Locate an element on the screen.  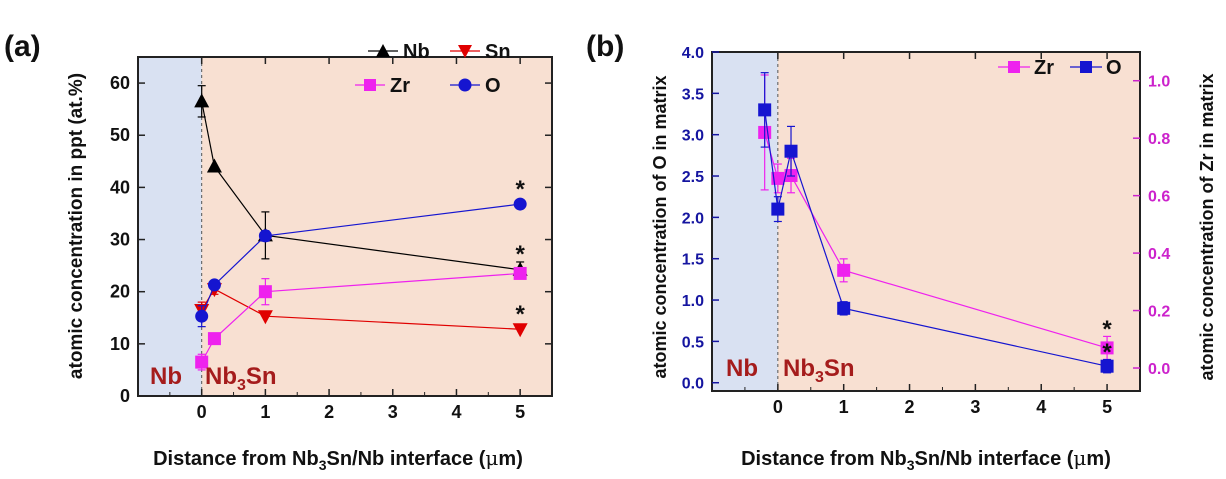
y-tick-label: 30 is located at coordinates (120, 240).